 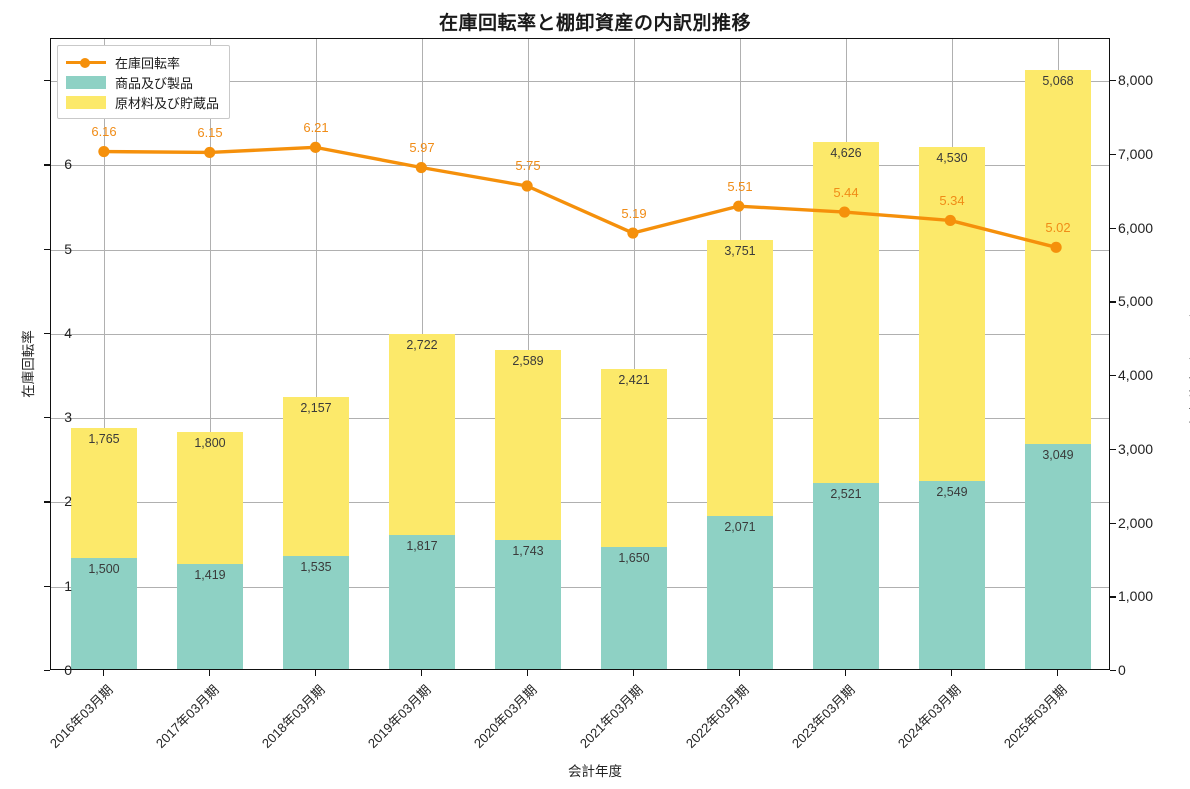 What do you see at coordinates (68, 585) in the screenshot?
I see `y-axis-left-tick-label: 1` at bounding box center [68, 585].